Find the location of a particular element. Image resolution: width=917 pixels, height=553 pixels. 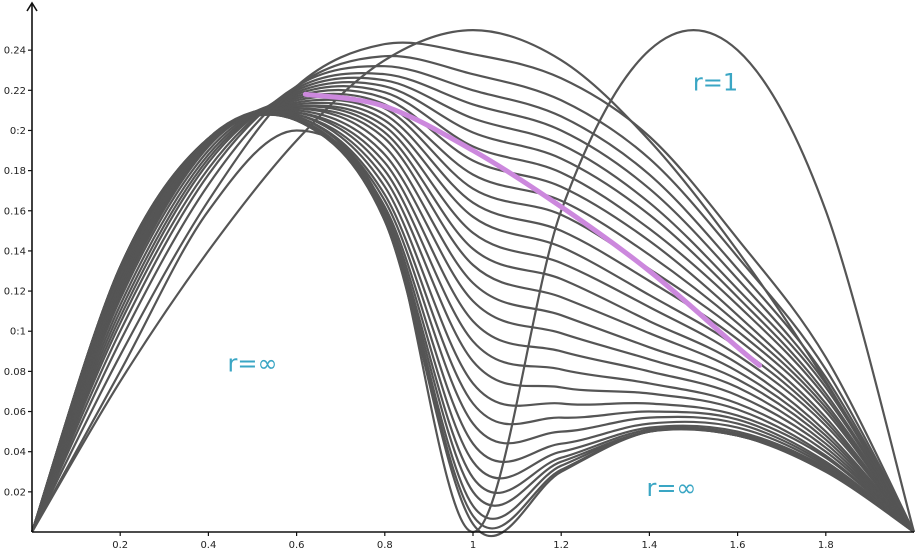

y-tick-label: 0.22 is located at coordinates (15, 91).